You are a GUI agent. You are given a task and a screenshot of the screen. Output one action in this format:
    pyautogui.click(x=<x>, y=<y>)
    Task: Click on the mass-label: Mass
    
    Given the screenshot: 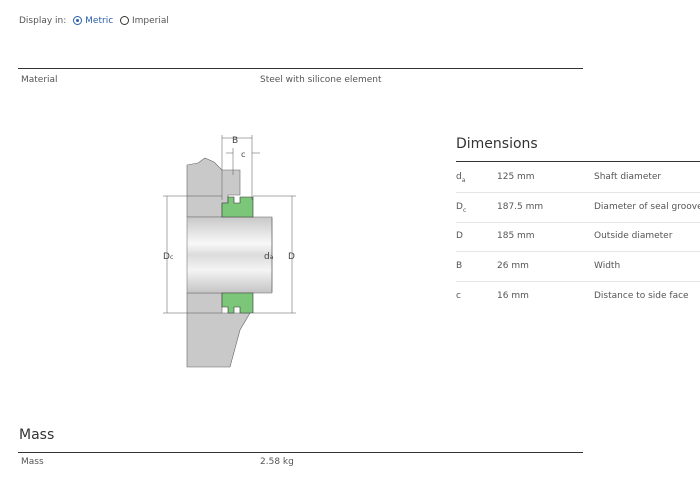 What is the action you would take?
    pyautogui.click(x=32, y=462)
    